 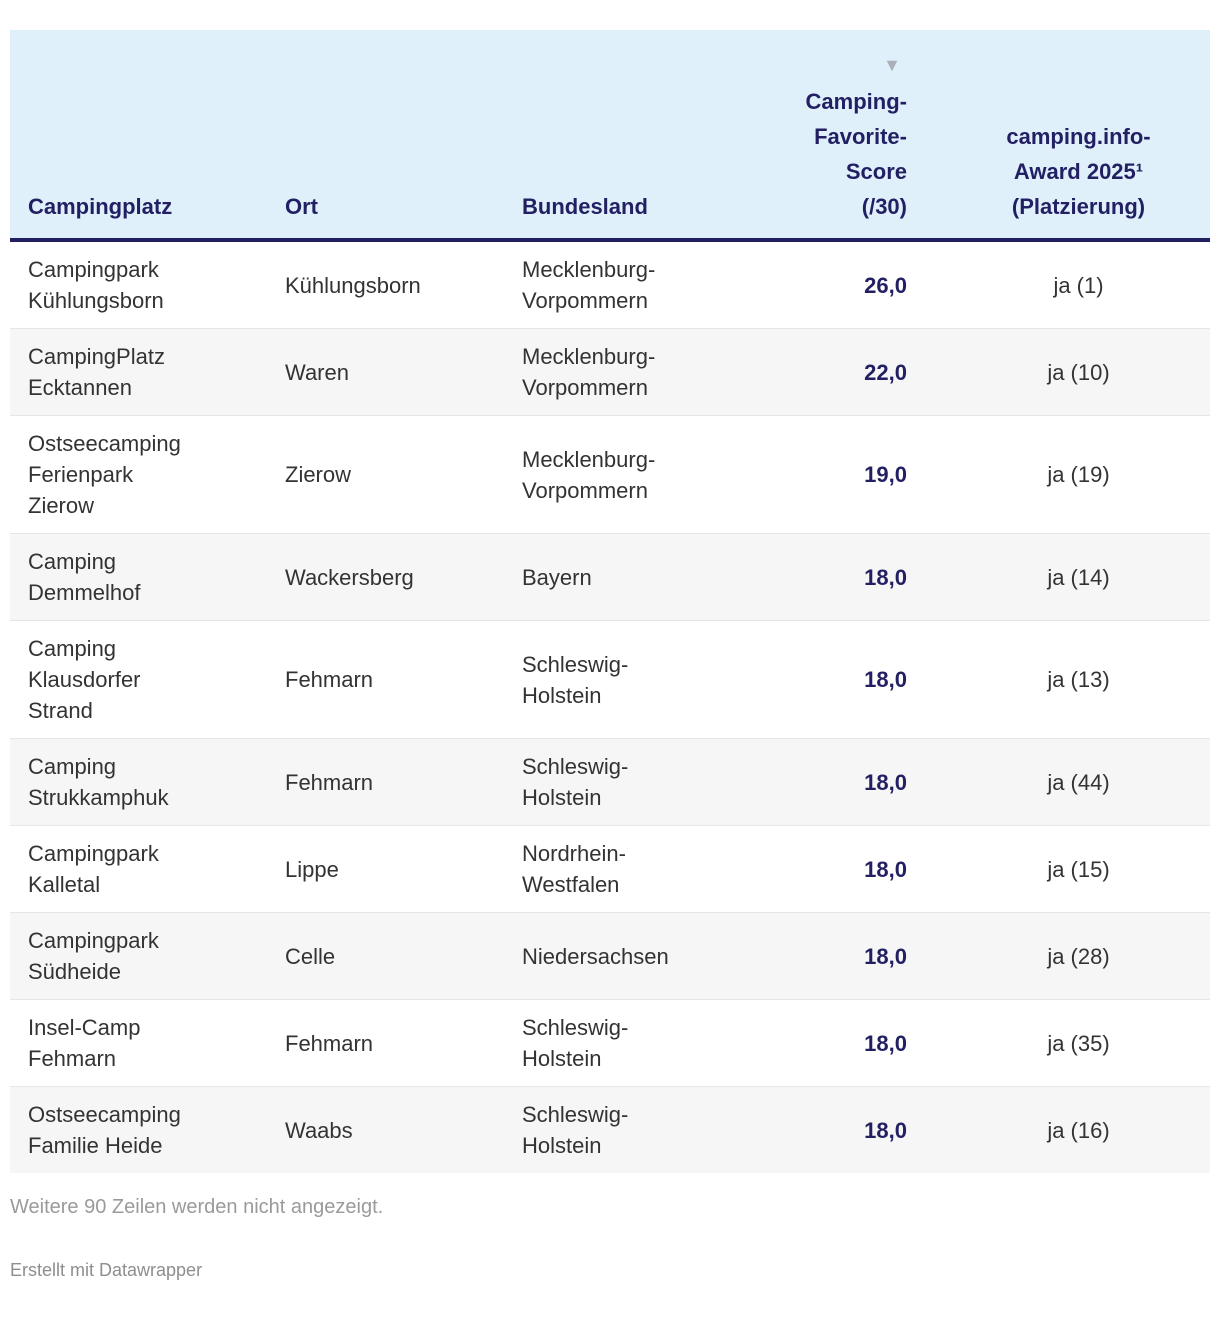 What do you see at coordinates (138, 1129) in the screenshot?
I see `cell-campingplatz: Ostseecamping Familie Heide` at bounding box center [138, 1129].